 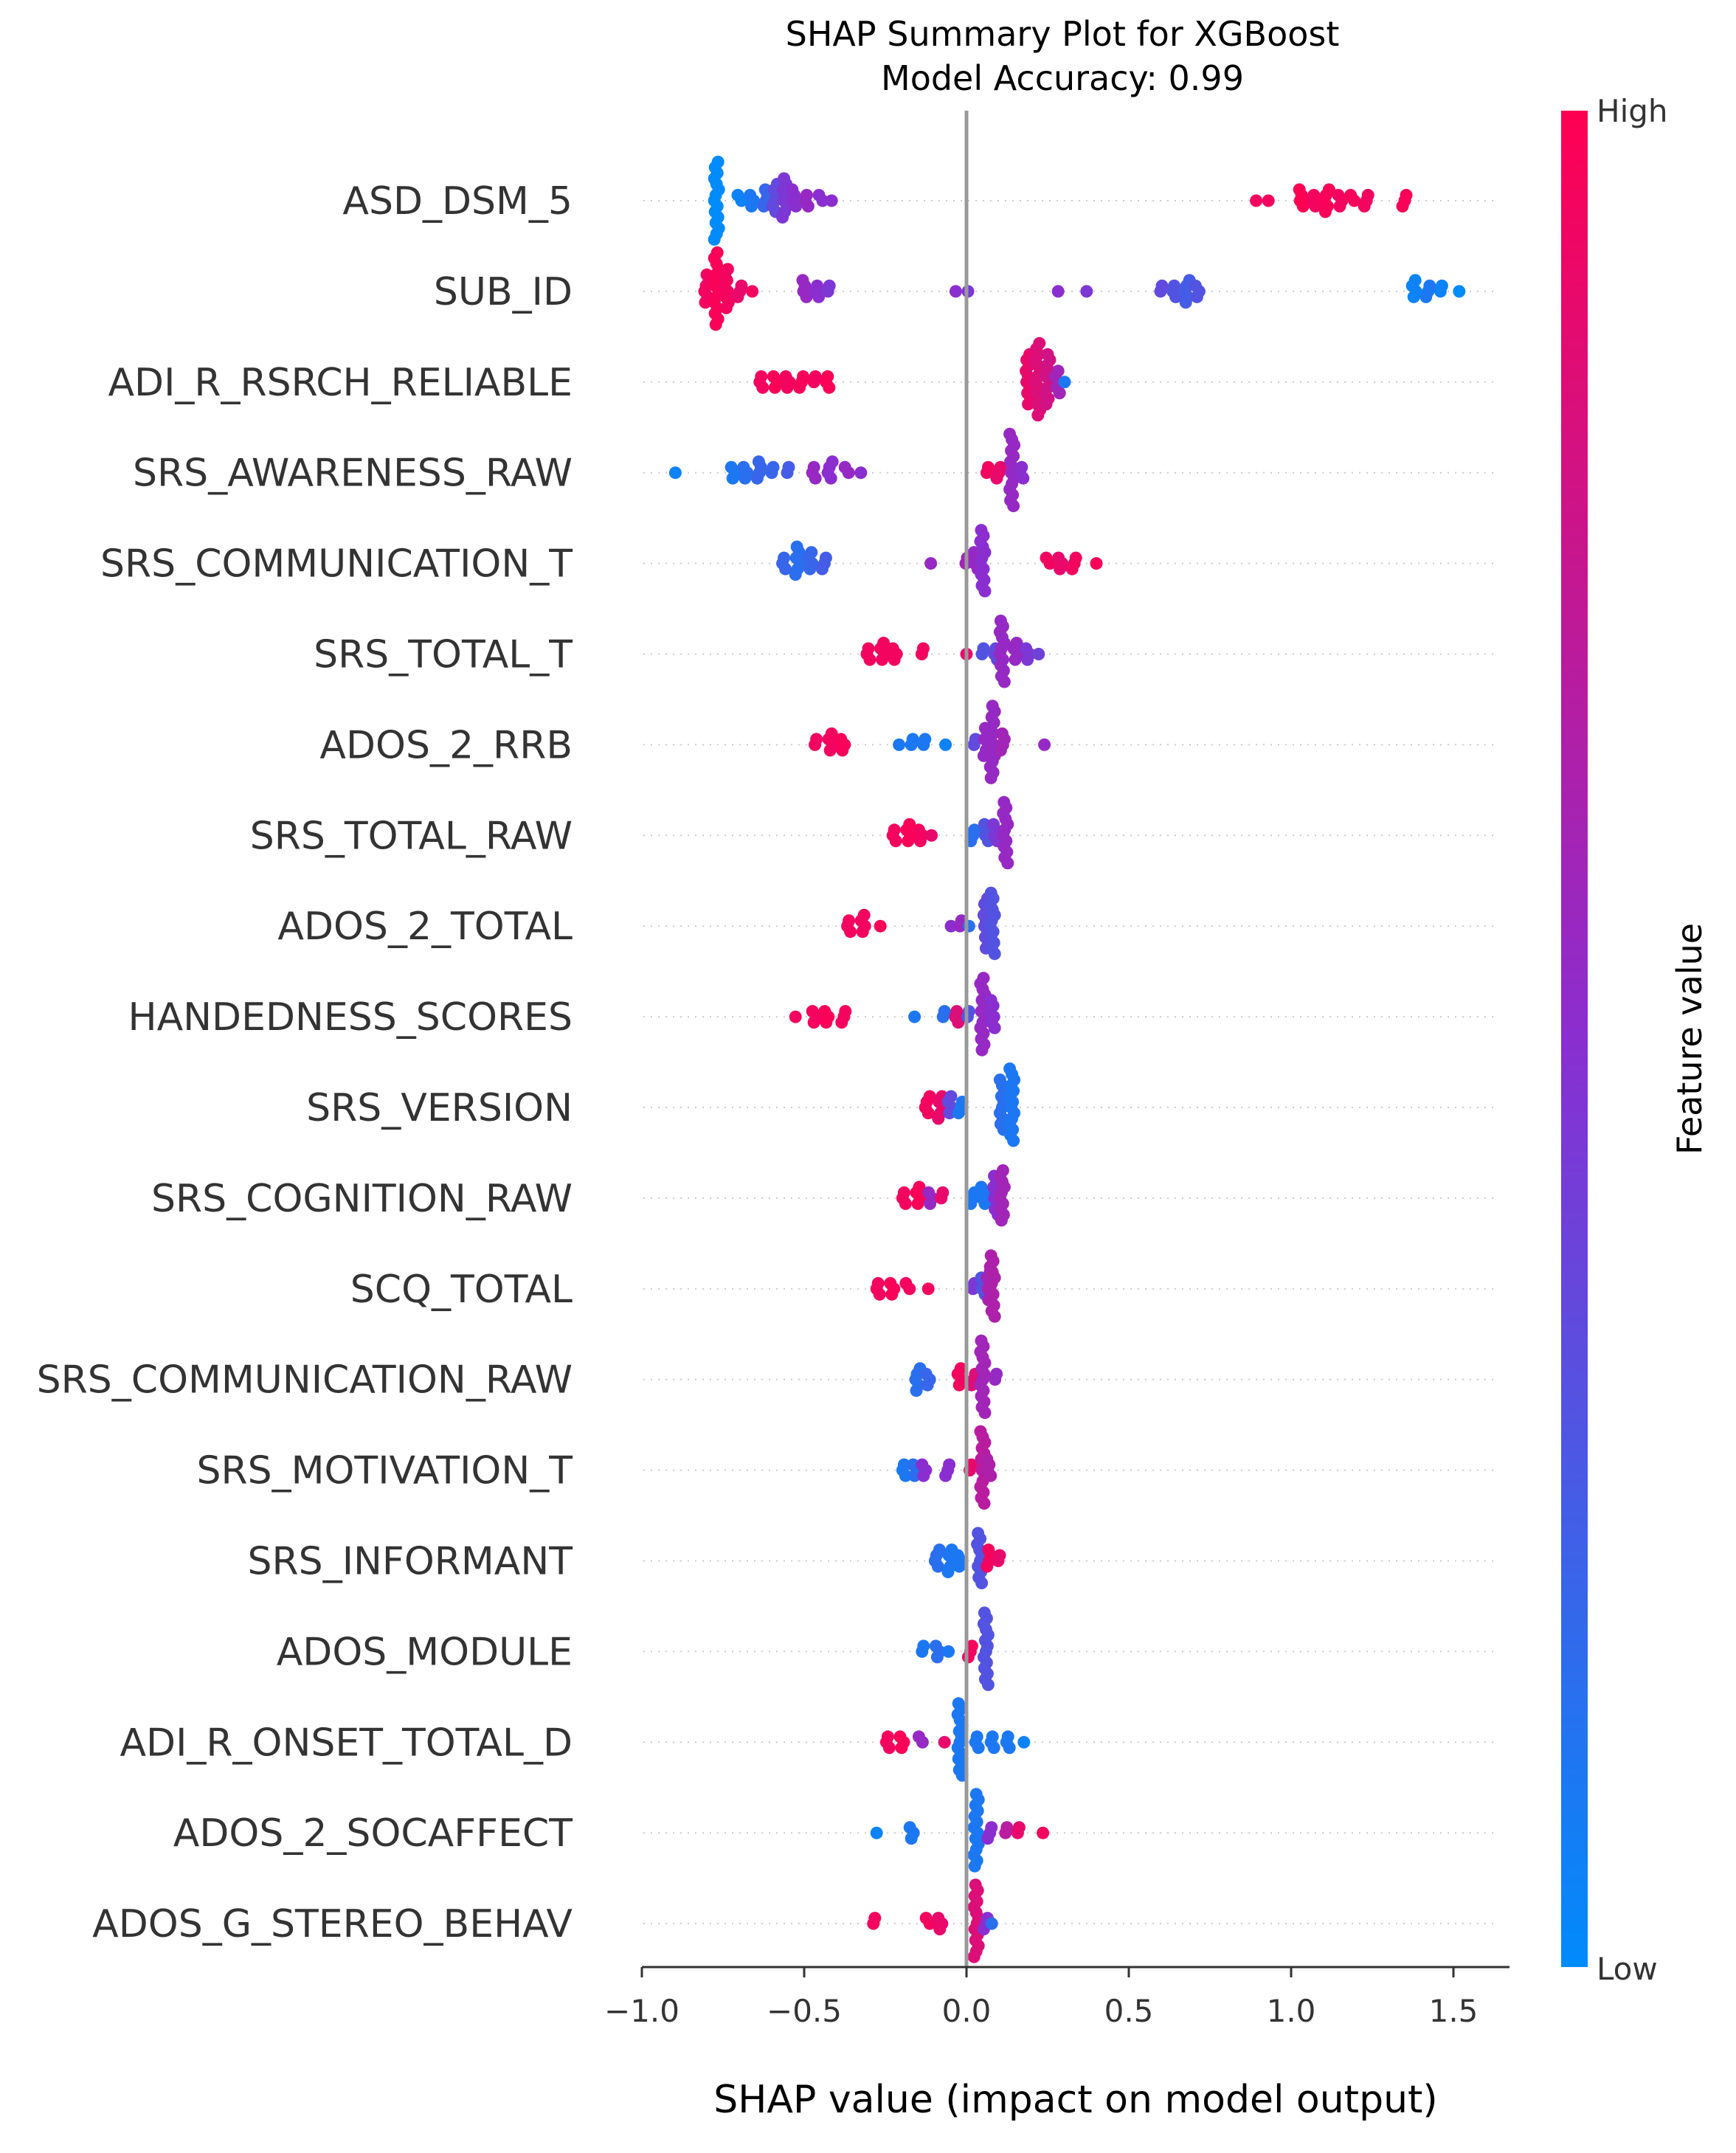 I want to click on feature-label: SRS_COMMUNICATION_RAW, so click(x=305, y=1380).